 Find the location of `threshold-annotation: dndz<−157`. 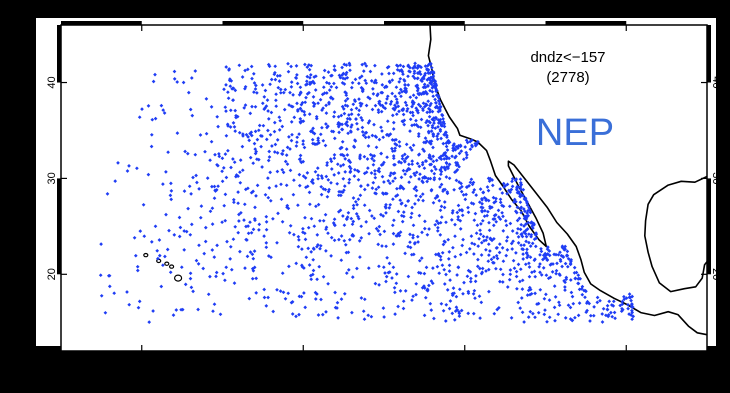

threshold-annotation: dndz<−157 is located at coordinates (567, 57).